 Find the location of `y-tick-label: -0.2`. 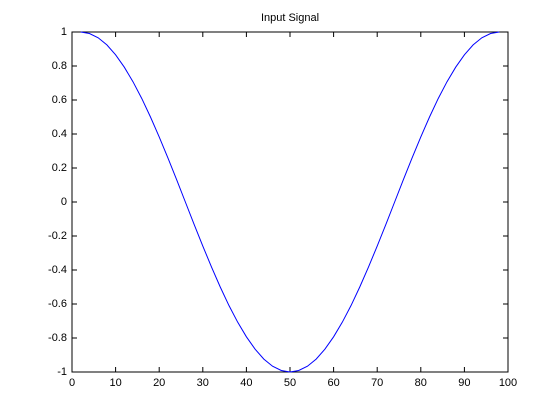

y-tick-label: -0.2 is located at coordinates (57, 236).